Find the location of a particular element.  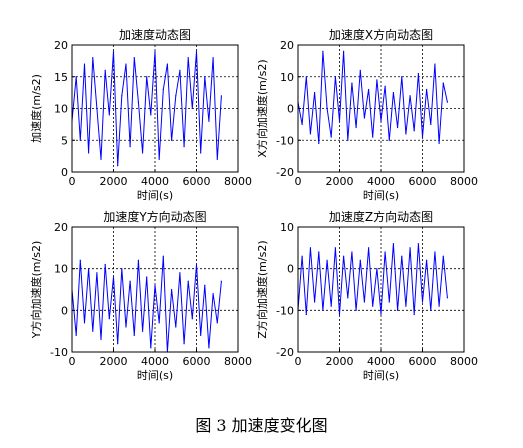

chart-title: 加速度Y方向动态图 is located at coordinates (154, 216).